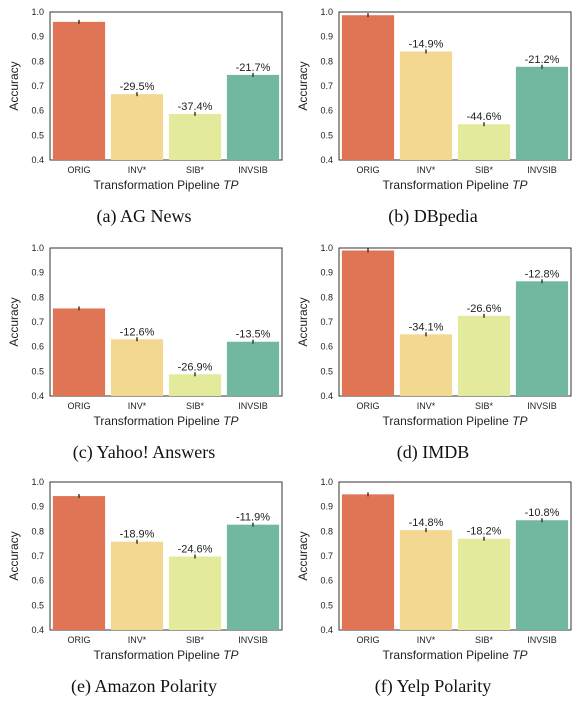 The image size is (577, 706). I want to click on data-label: -26.6%, so click(484, 309).